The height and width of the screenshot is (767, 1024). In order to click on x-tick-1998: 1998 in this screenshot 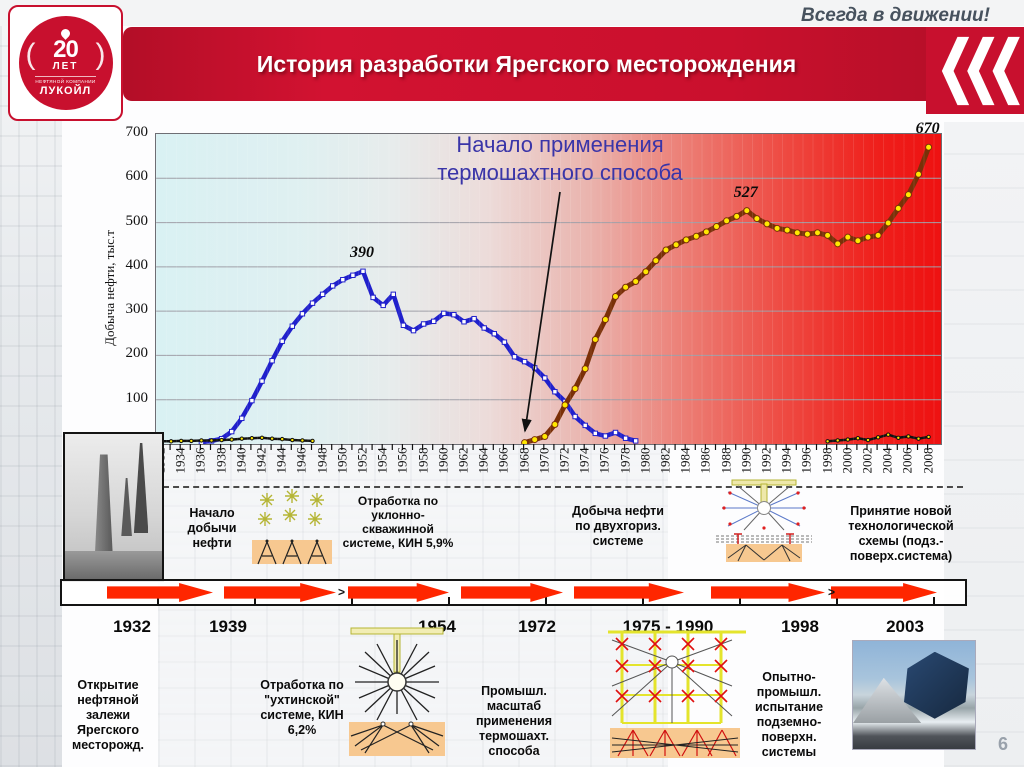, I will do `click(827, 460)`.